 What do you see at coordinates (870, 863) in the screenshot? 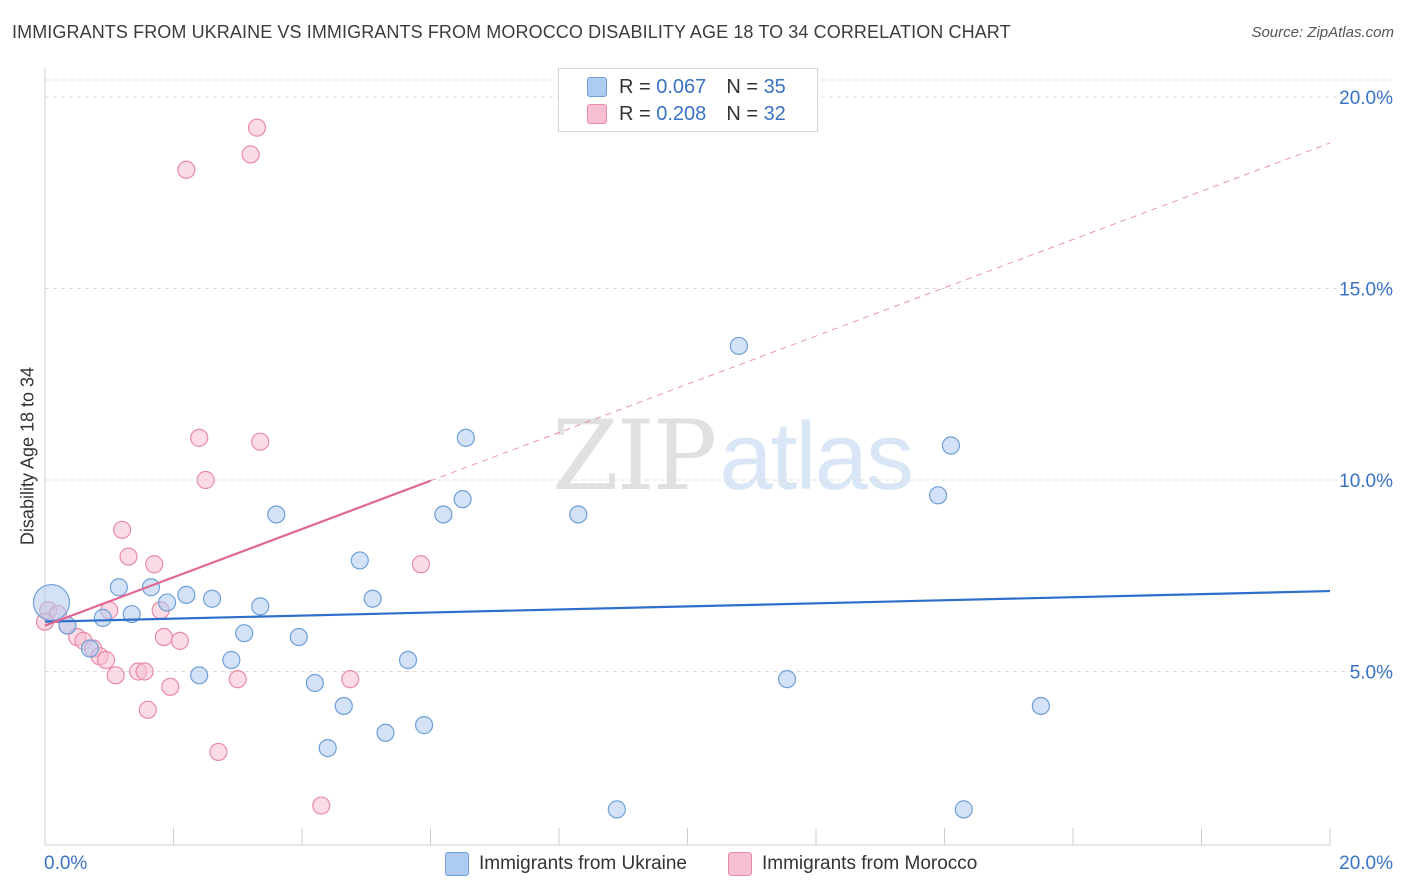
I see `bottom-legend-label-morocco: Immigrants from Morocco` at bounding box center [870, 863].